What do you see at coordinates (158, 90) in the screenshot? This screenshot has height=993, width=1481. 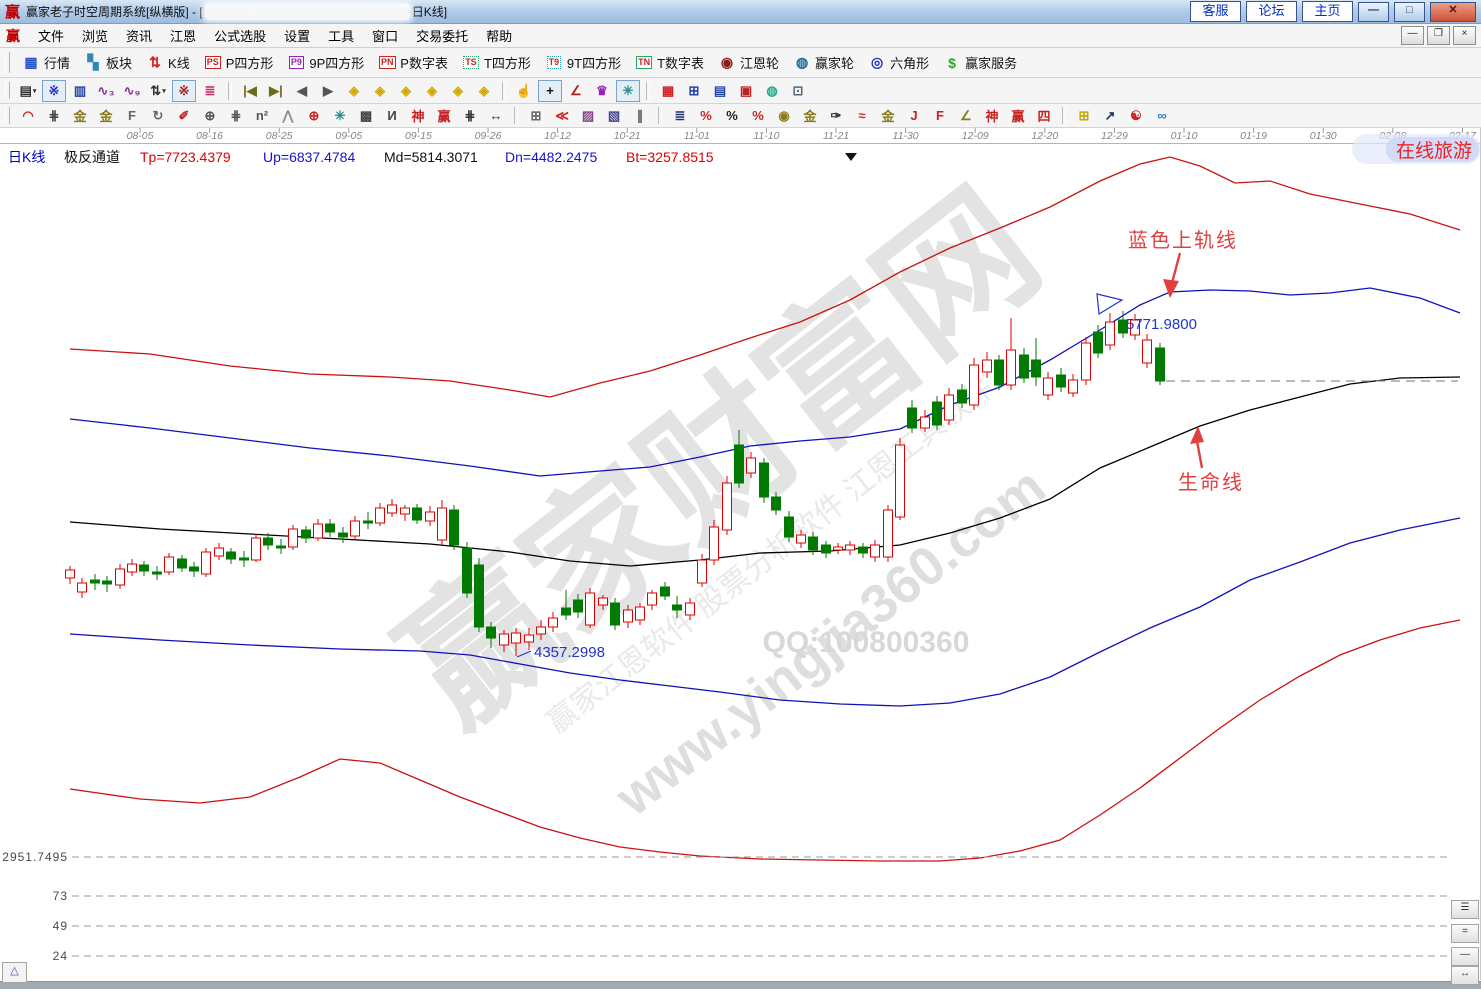 I see `tool-candle-tool-icon: ⇅ ▾` at bounding box center [158, 90].